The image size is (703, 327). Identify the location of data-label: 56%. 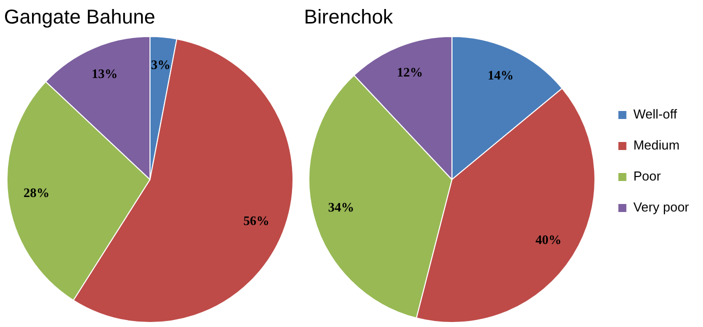
(256, 220).